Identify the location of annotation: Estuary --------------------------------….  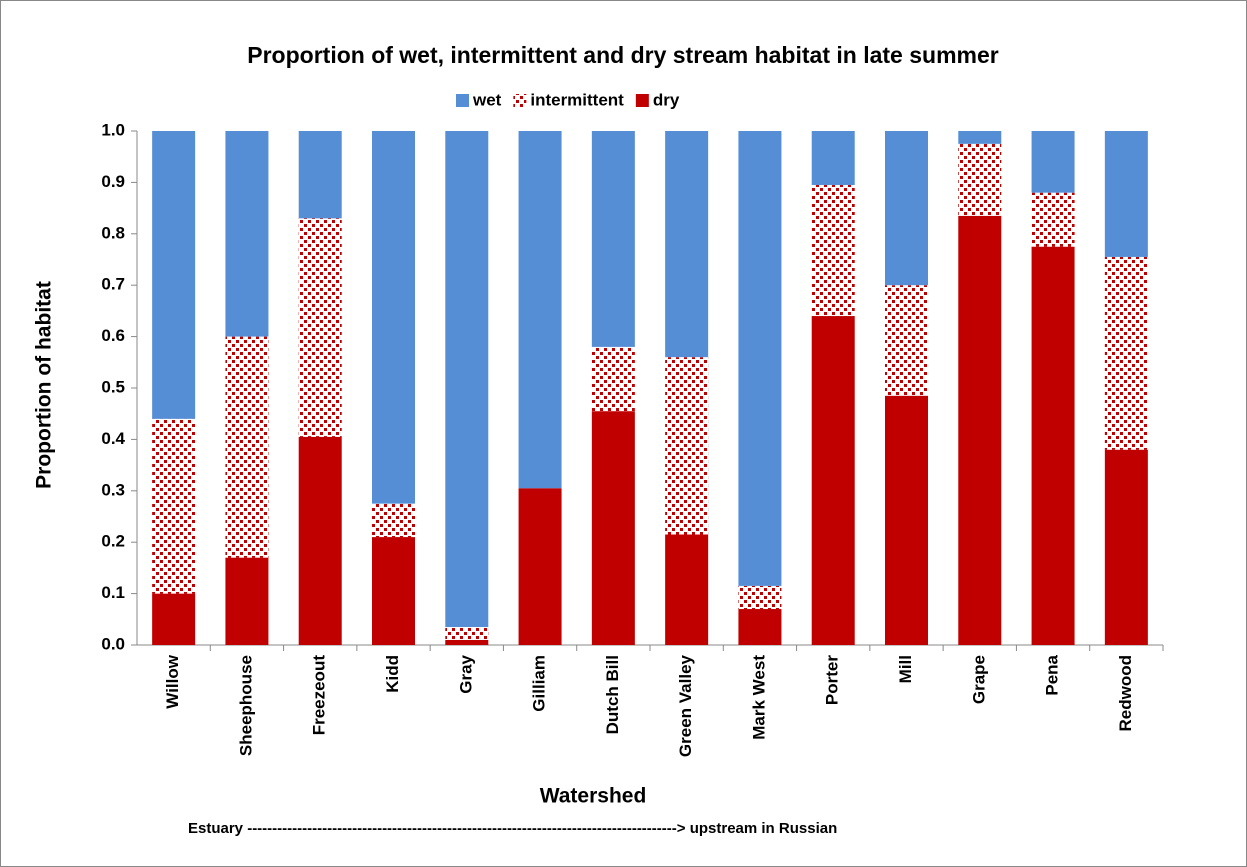
(512, 828).